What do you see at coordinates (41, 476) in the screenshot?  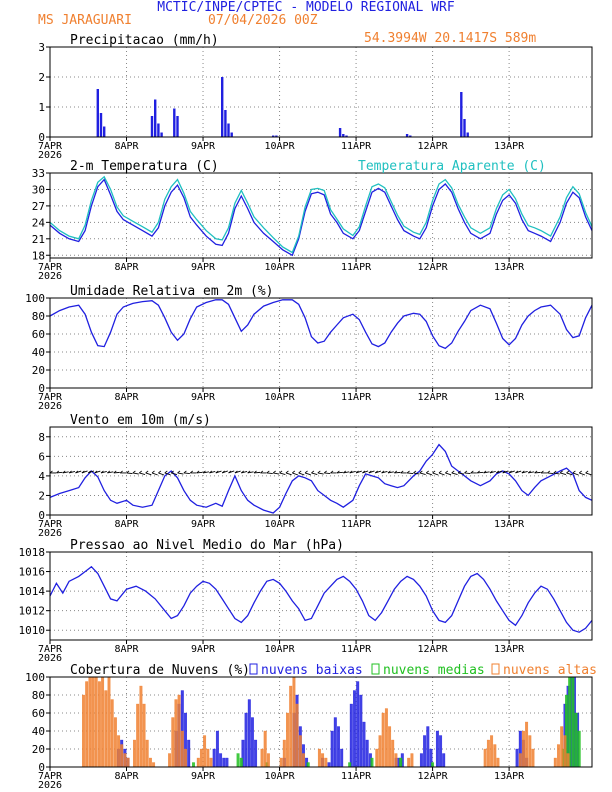 I see `y-tick-label: 4` at bounding box center [41, 476].